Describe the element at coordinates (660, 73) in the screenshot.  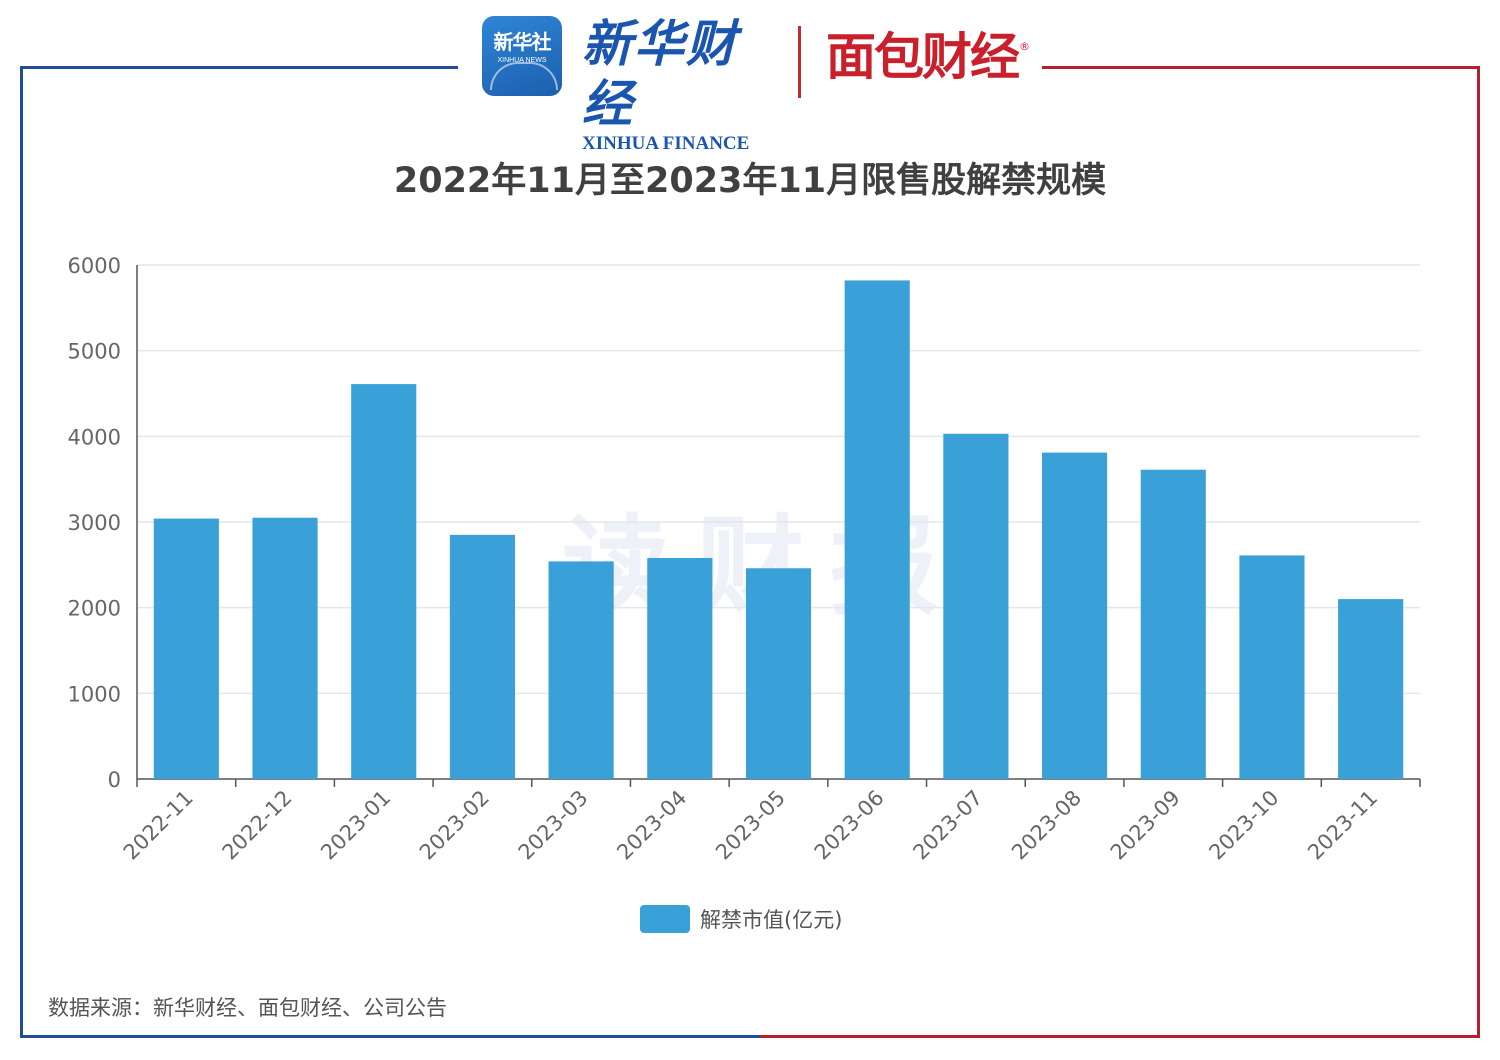
I see `xinhua-finance-cn: 新华财经` at that location.